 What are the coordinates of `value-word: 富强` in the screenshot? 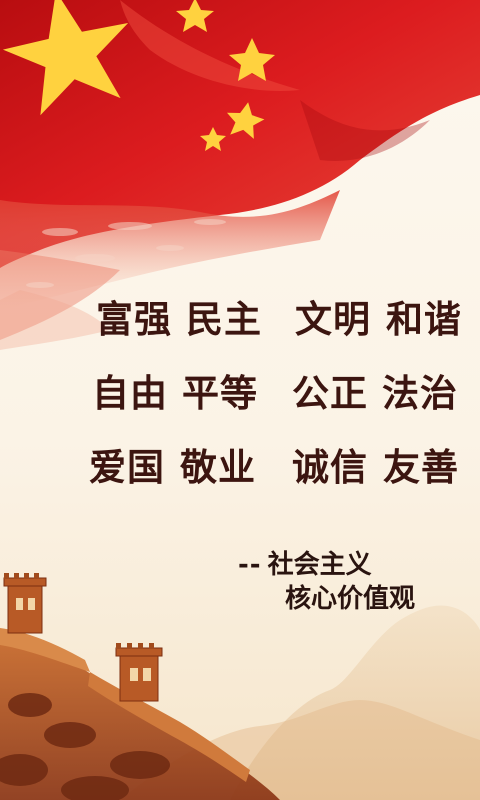 It's located at (134, 319).